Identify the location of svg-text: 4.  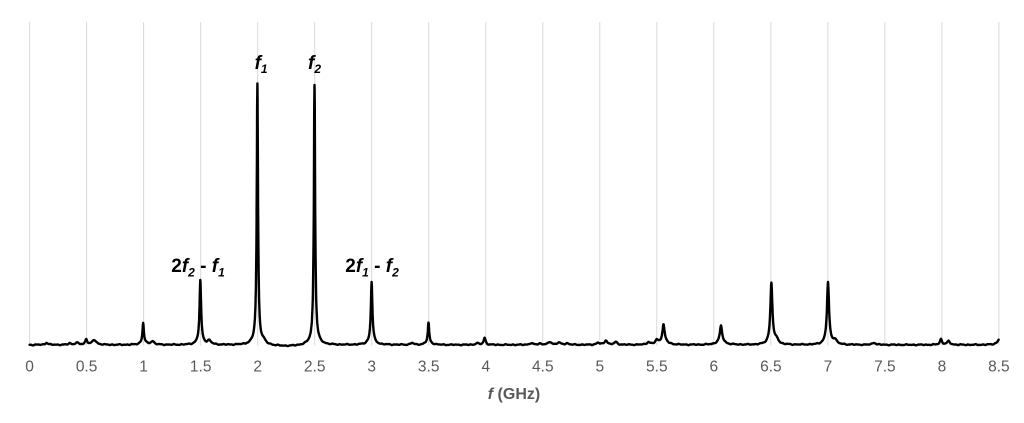
(485, 367).